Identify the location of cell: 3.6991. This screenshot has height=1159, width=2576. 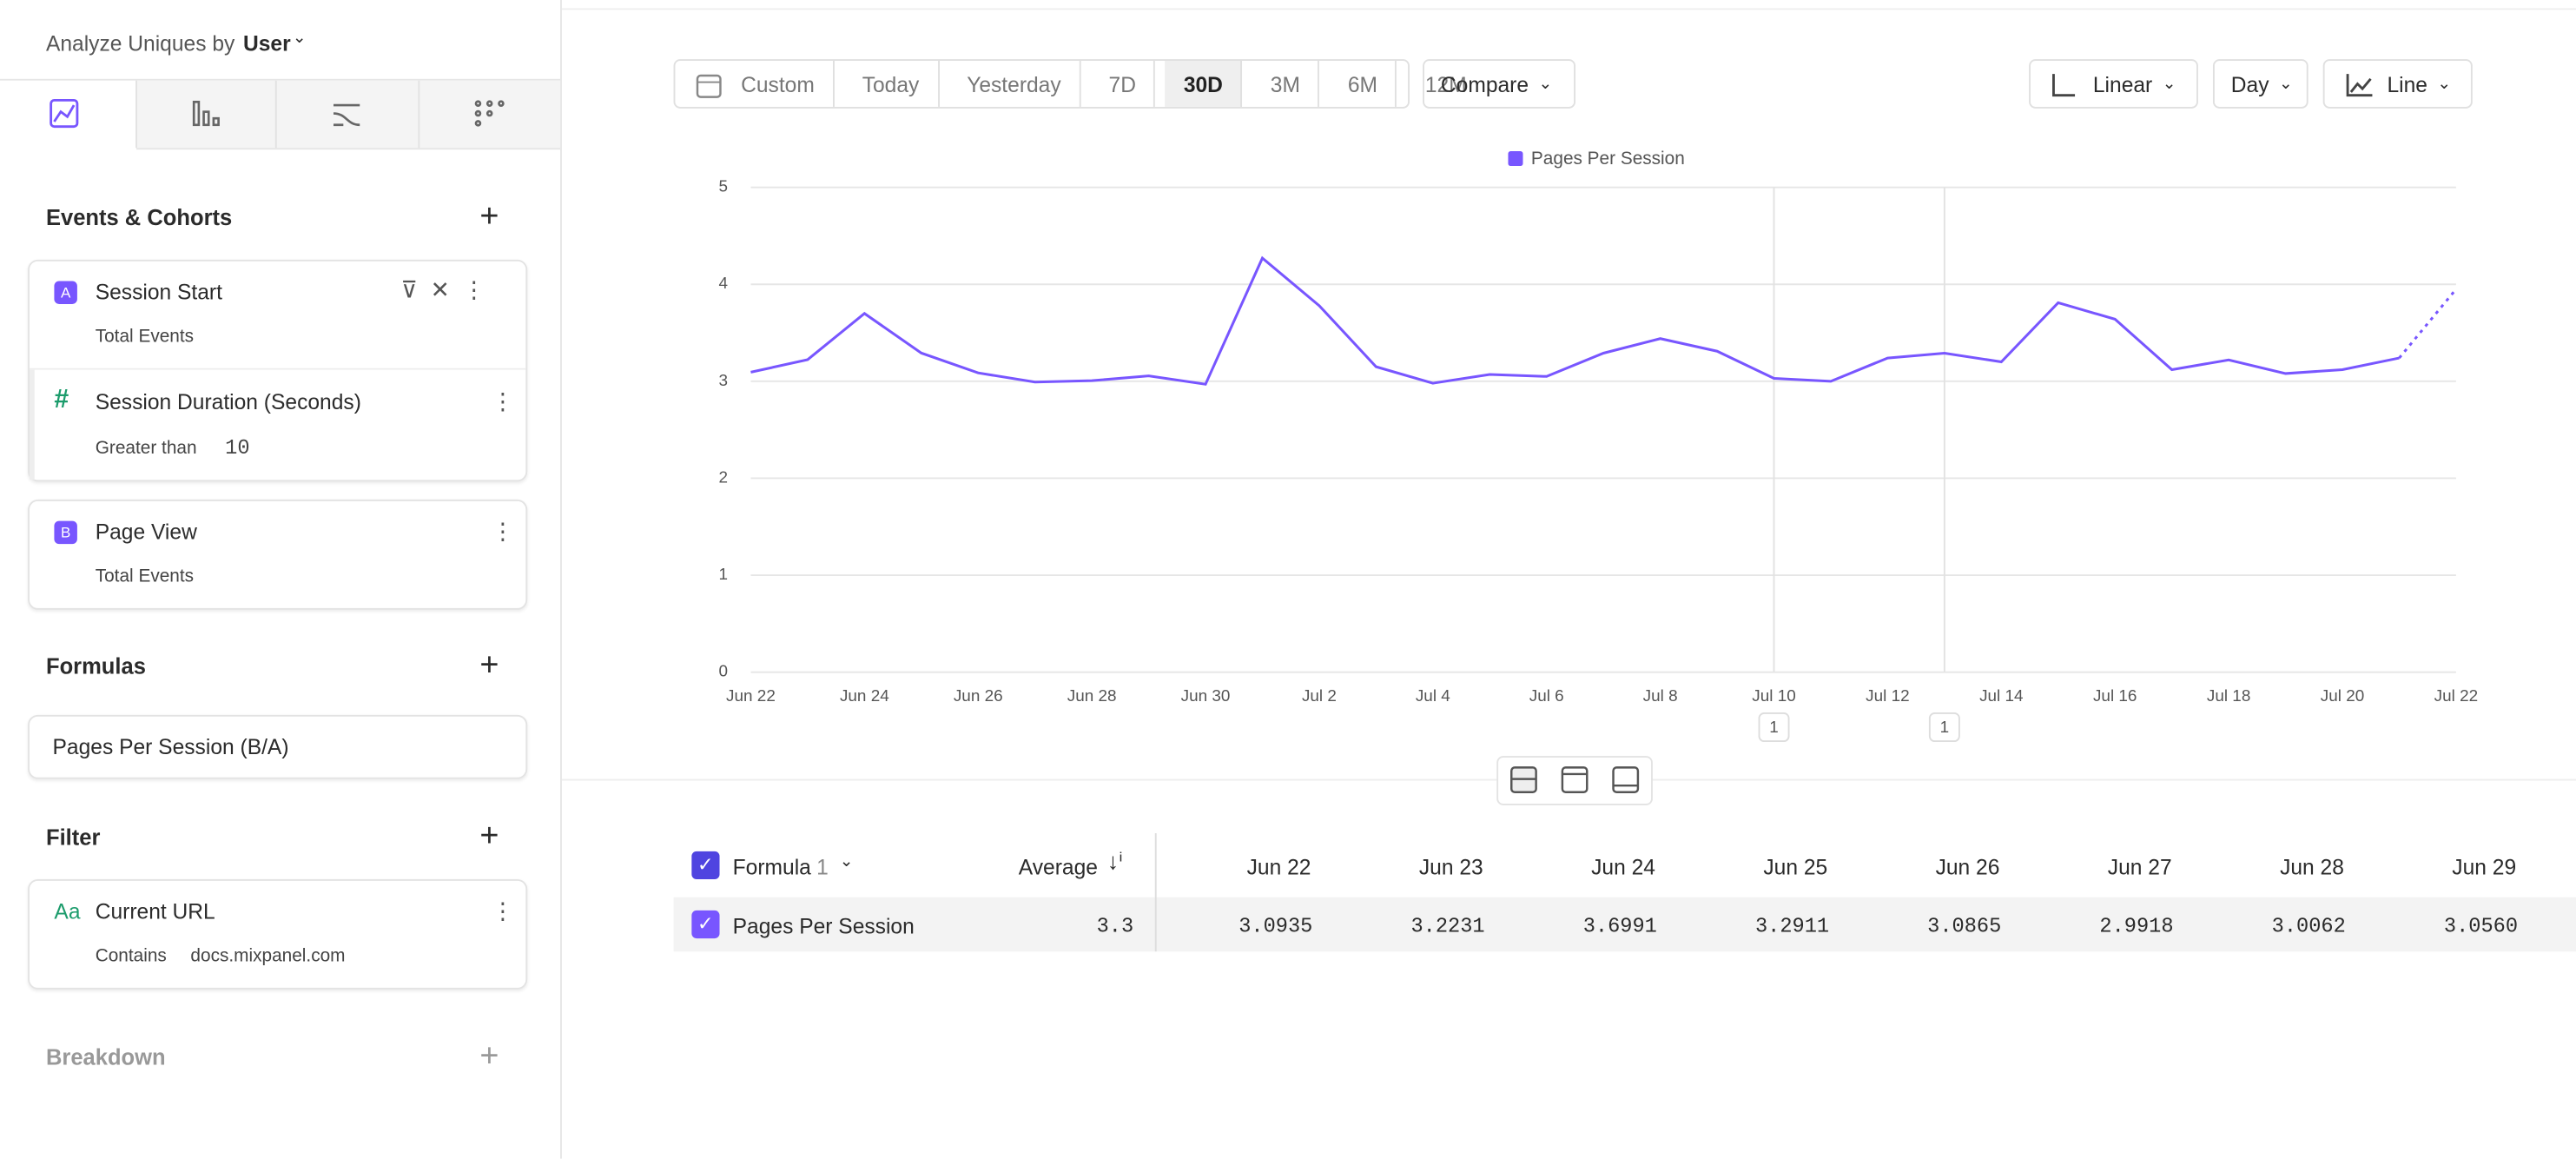
(1620, 927).